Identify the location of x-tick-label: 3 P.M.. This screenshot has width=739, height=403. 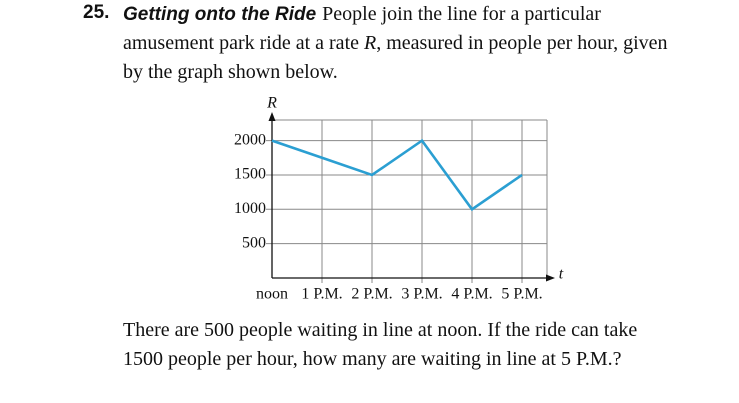
(421, 294).